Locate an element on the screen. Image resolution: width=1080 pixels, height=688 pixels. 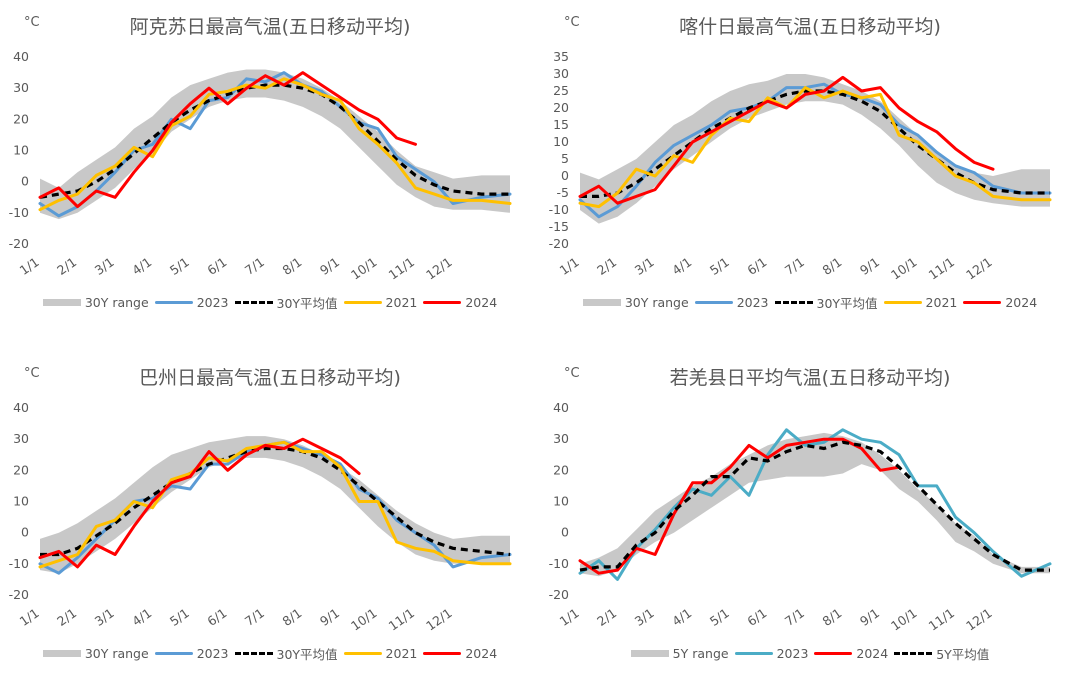
y-tick-label: 25 is located at coordinates (561, 90).